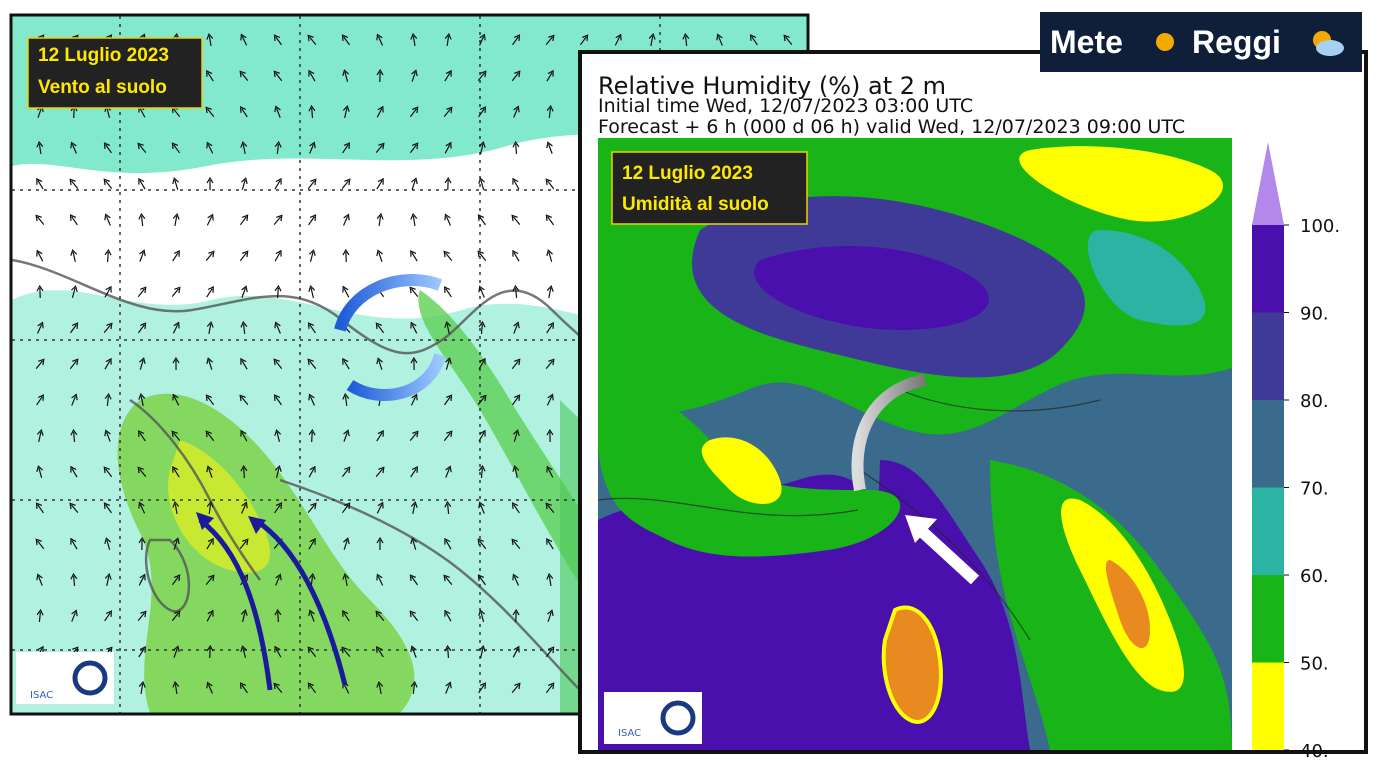 The height and width of the screenshot is (768, 1382). What do you see at coordinates (695, 204) in the screenshot?
I see `caption: Umidità al suolo` at bounding box center [695, 204].